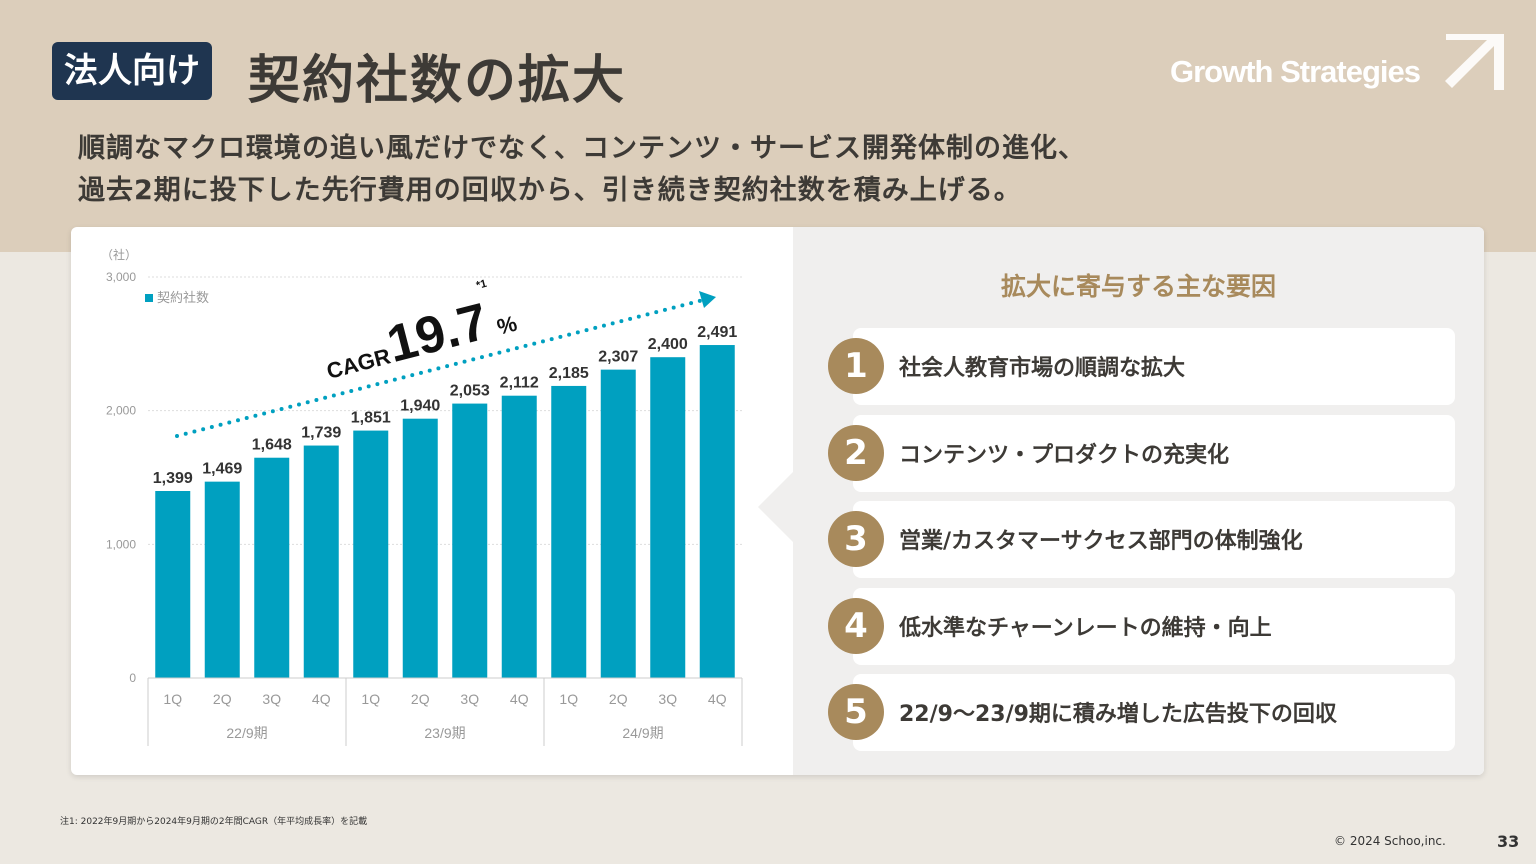  I want to click on cagr-suffix: %, so click(506, 325).